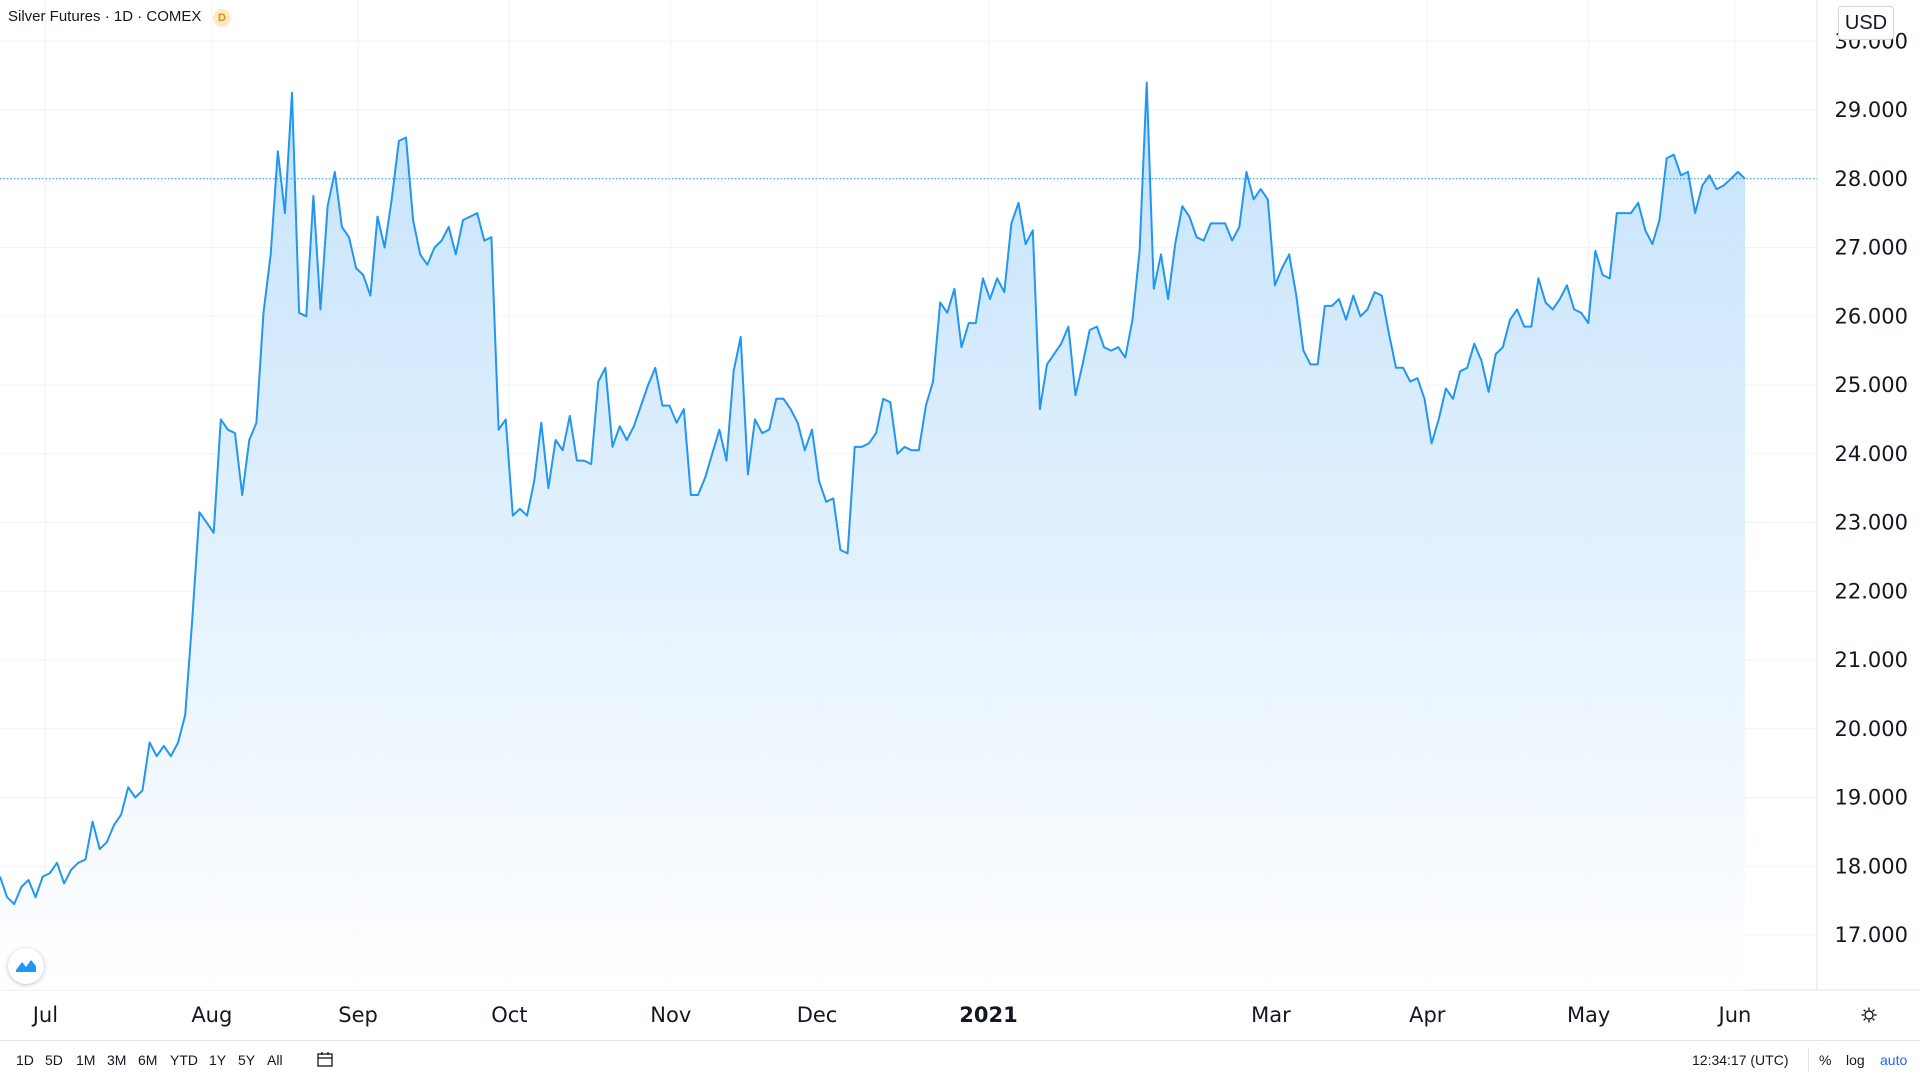 Image resolution: width=1920 pixels, height=1081 pixels. What do you see at coordinates (891, 1015) in the screenshot?
I see `time-axis: Jul Aug Sep Oct Nov Dec 2021 Mar Apr May Jun` at bounding box center [891, 1015].